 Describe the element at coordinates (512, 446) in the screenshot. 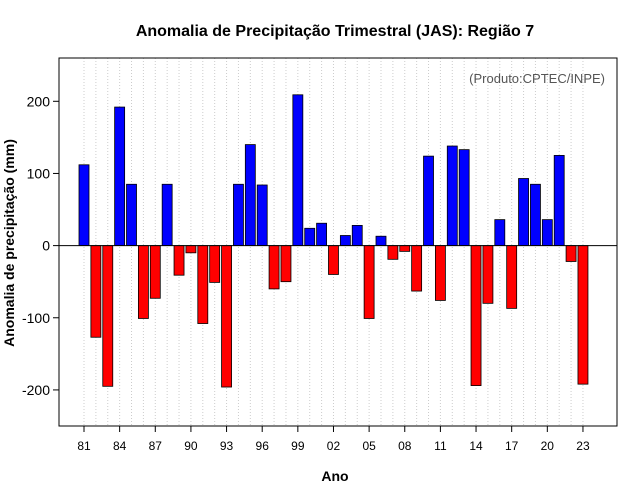

I see `x-tick-label: 17` at that location.